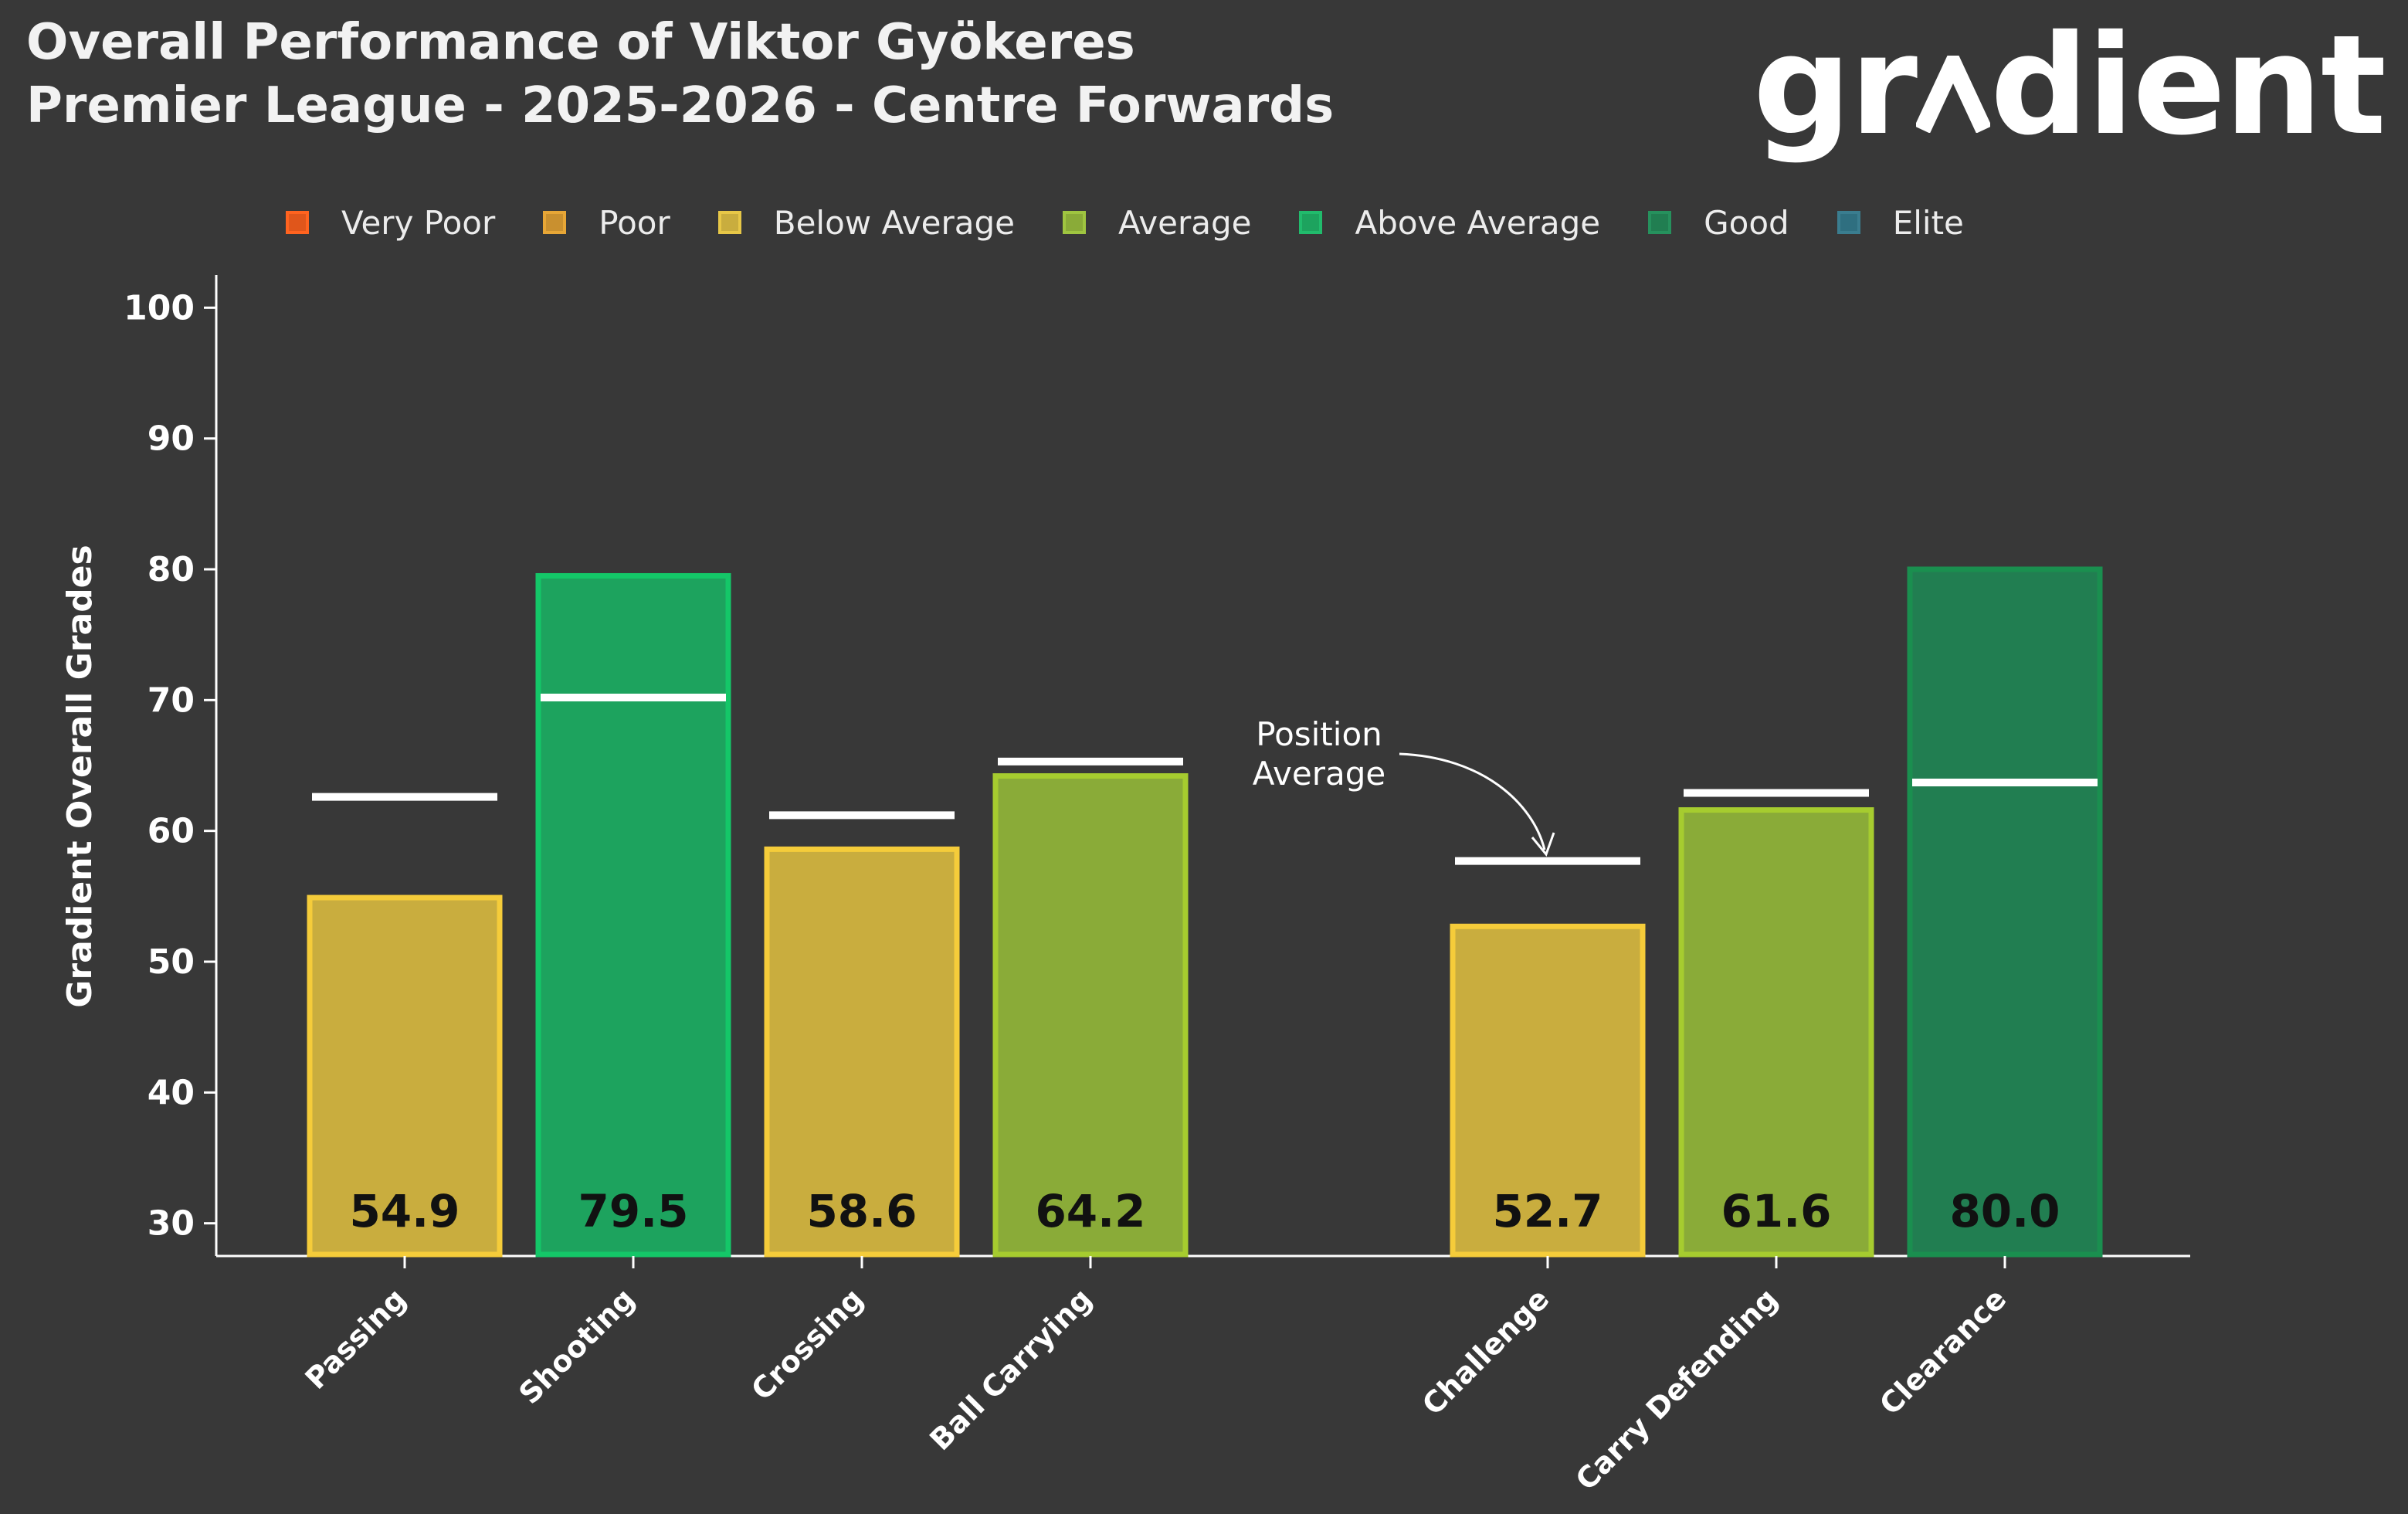 Image resolution: width=2408 pixels, height=1514 pixels. What do you see at coordinates (1547, 1211) in the screenshot?
I see `value-label: 52.7` at bounding box center [1547, 1211].